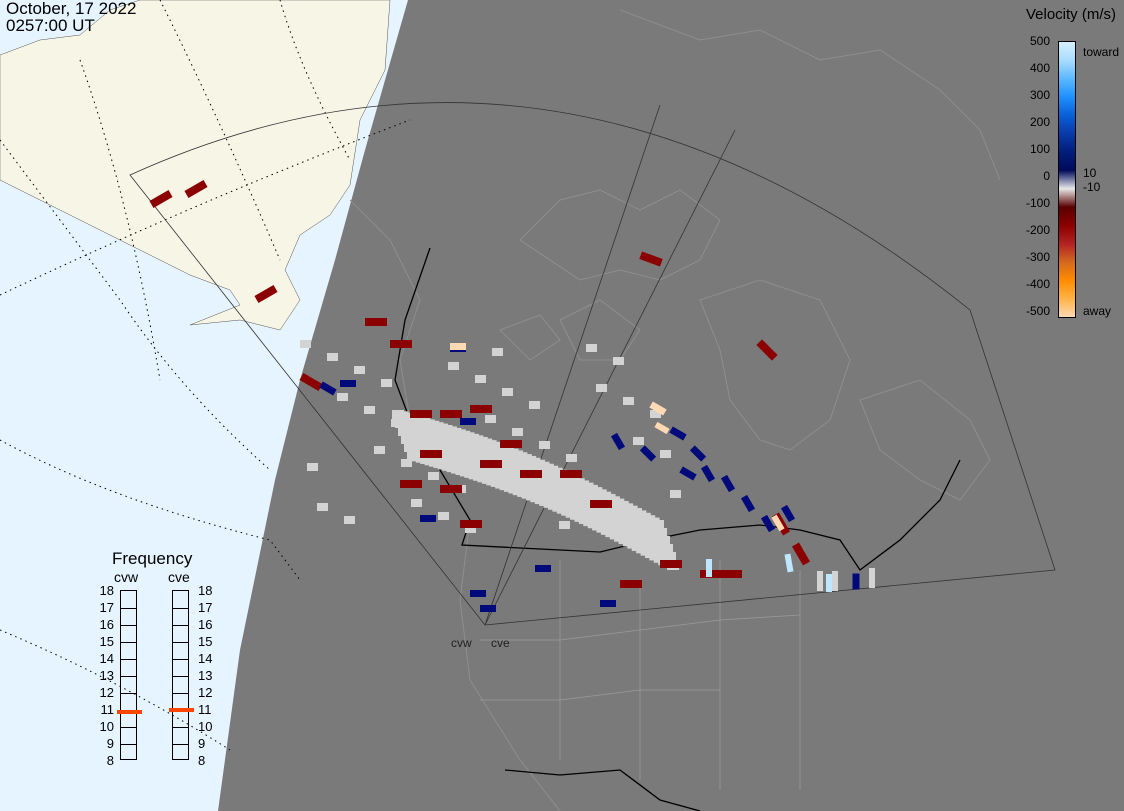  Describe the element at coordinates (195, 165) in the screenshot. I see `alaska-landmass` at that location.